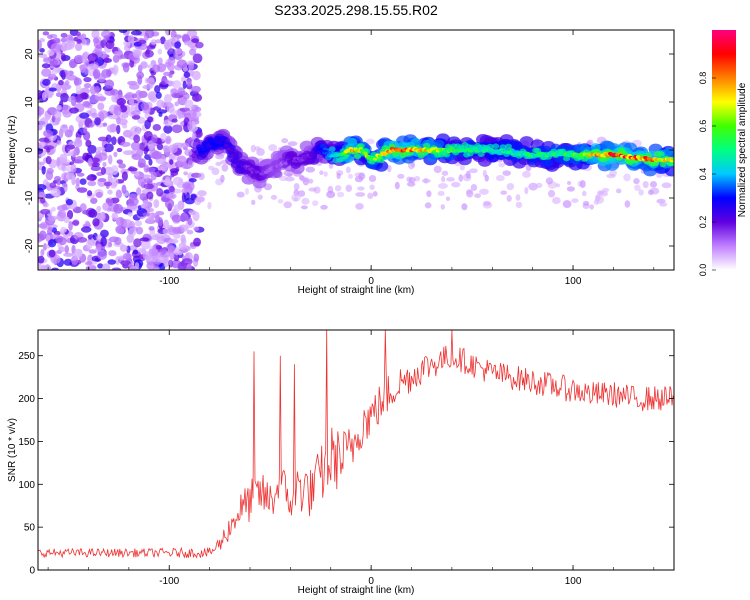 Image resolution: width=750 pixels, height=600 pixels. Describe the element at coordinates (29, 150) in the screenshot. I see `y-tick-label: 0` at that location.